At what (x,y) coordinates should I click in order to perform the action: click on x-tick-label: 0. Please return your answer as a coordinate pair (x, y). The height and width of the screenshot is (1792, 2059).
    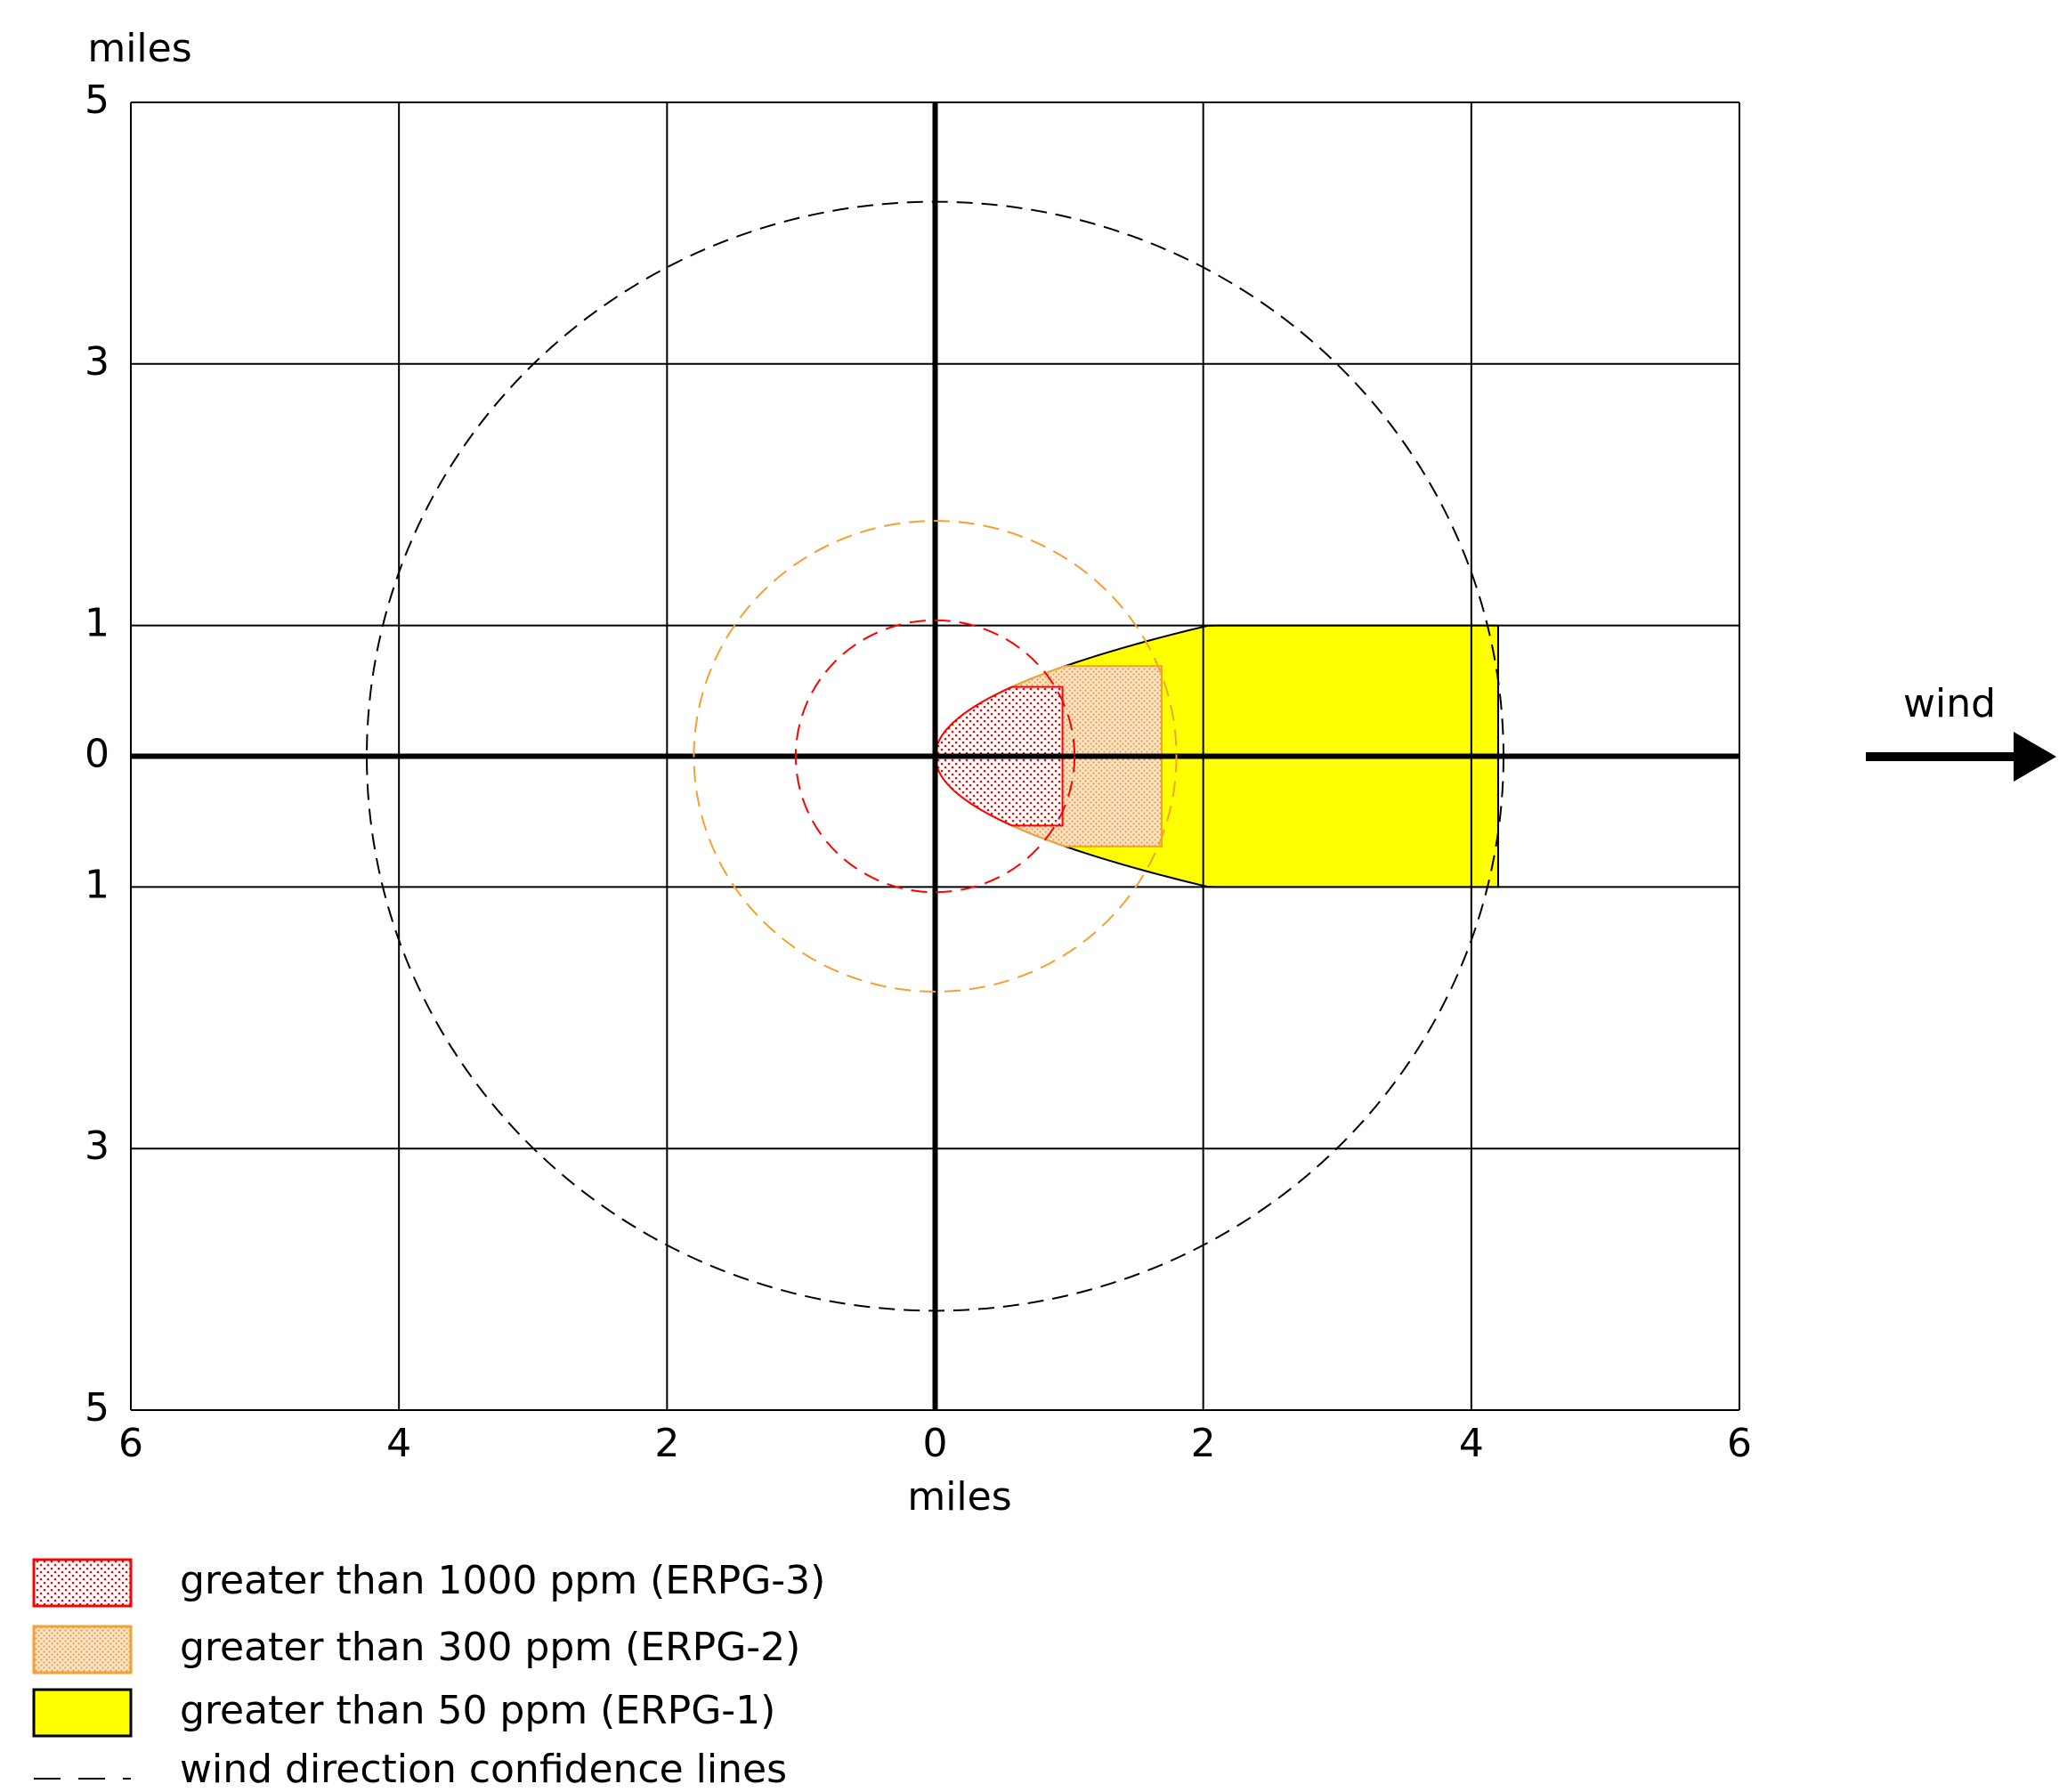
    Looking at the image, I should click on (935, 1443).